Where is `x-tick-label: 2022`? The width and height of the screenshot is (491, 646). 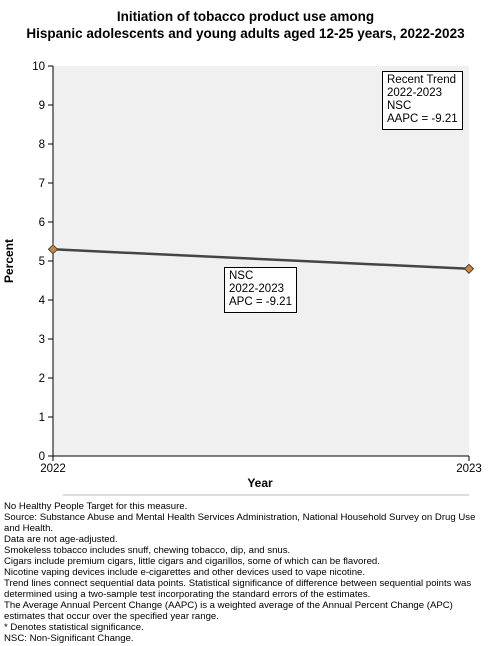 x-tick-label: 2022 is located at coordinates (53, 469).